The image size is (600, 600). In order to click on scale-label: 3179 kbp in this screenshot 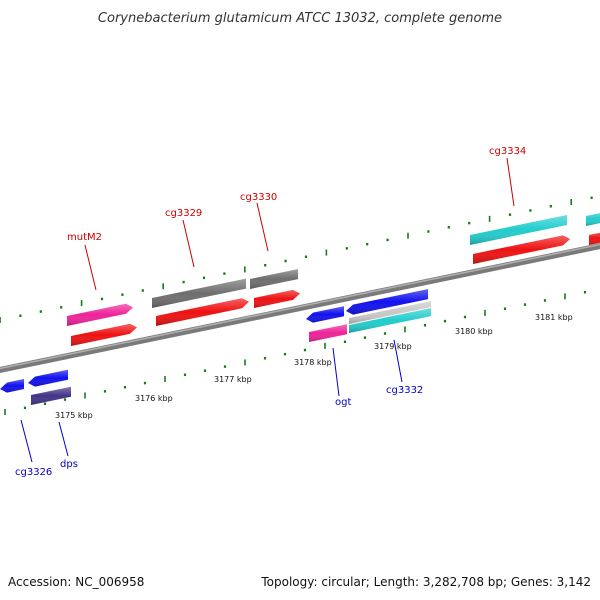, I will do `click(393, 346)`.